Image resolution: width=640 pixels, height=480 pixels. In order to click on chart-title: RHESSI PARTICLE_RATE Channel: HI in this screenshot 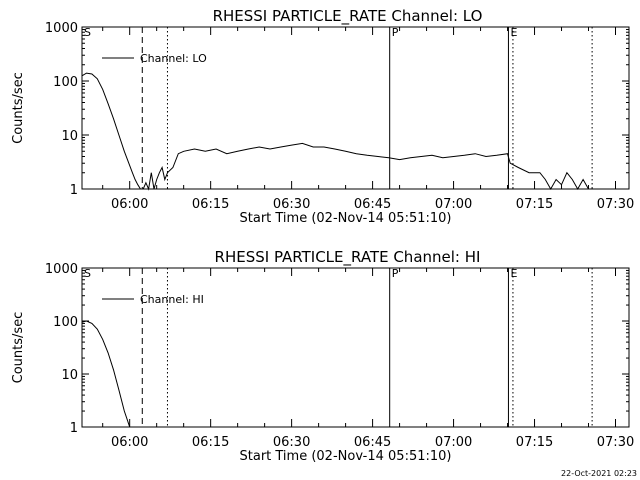, I will do `click(348, 257)`.